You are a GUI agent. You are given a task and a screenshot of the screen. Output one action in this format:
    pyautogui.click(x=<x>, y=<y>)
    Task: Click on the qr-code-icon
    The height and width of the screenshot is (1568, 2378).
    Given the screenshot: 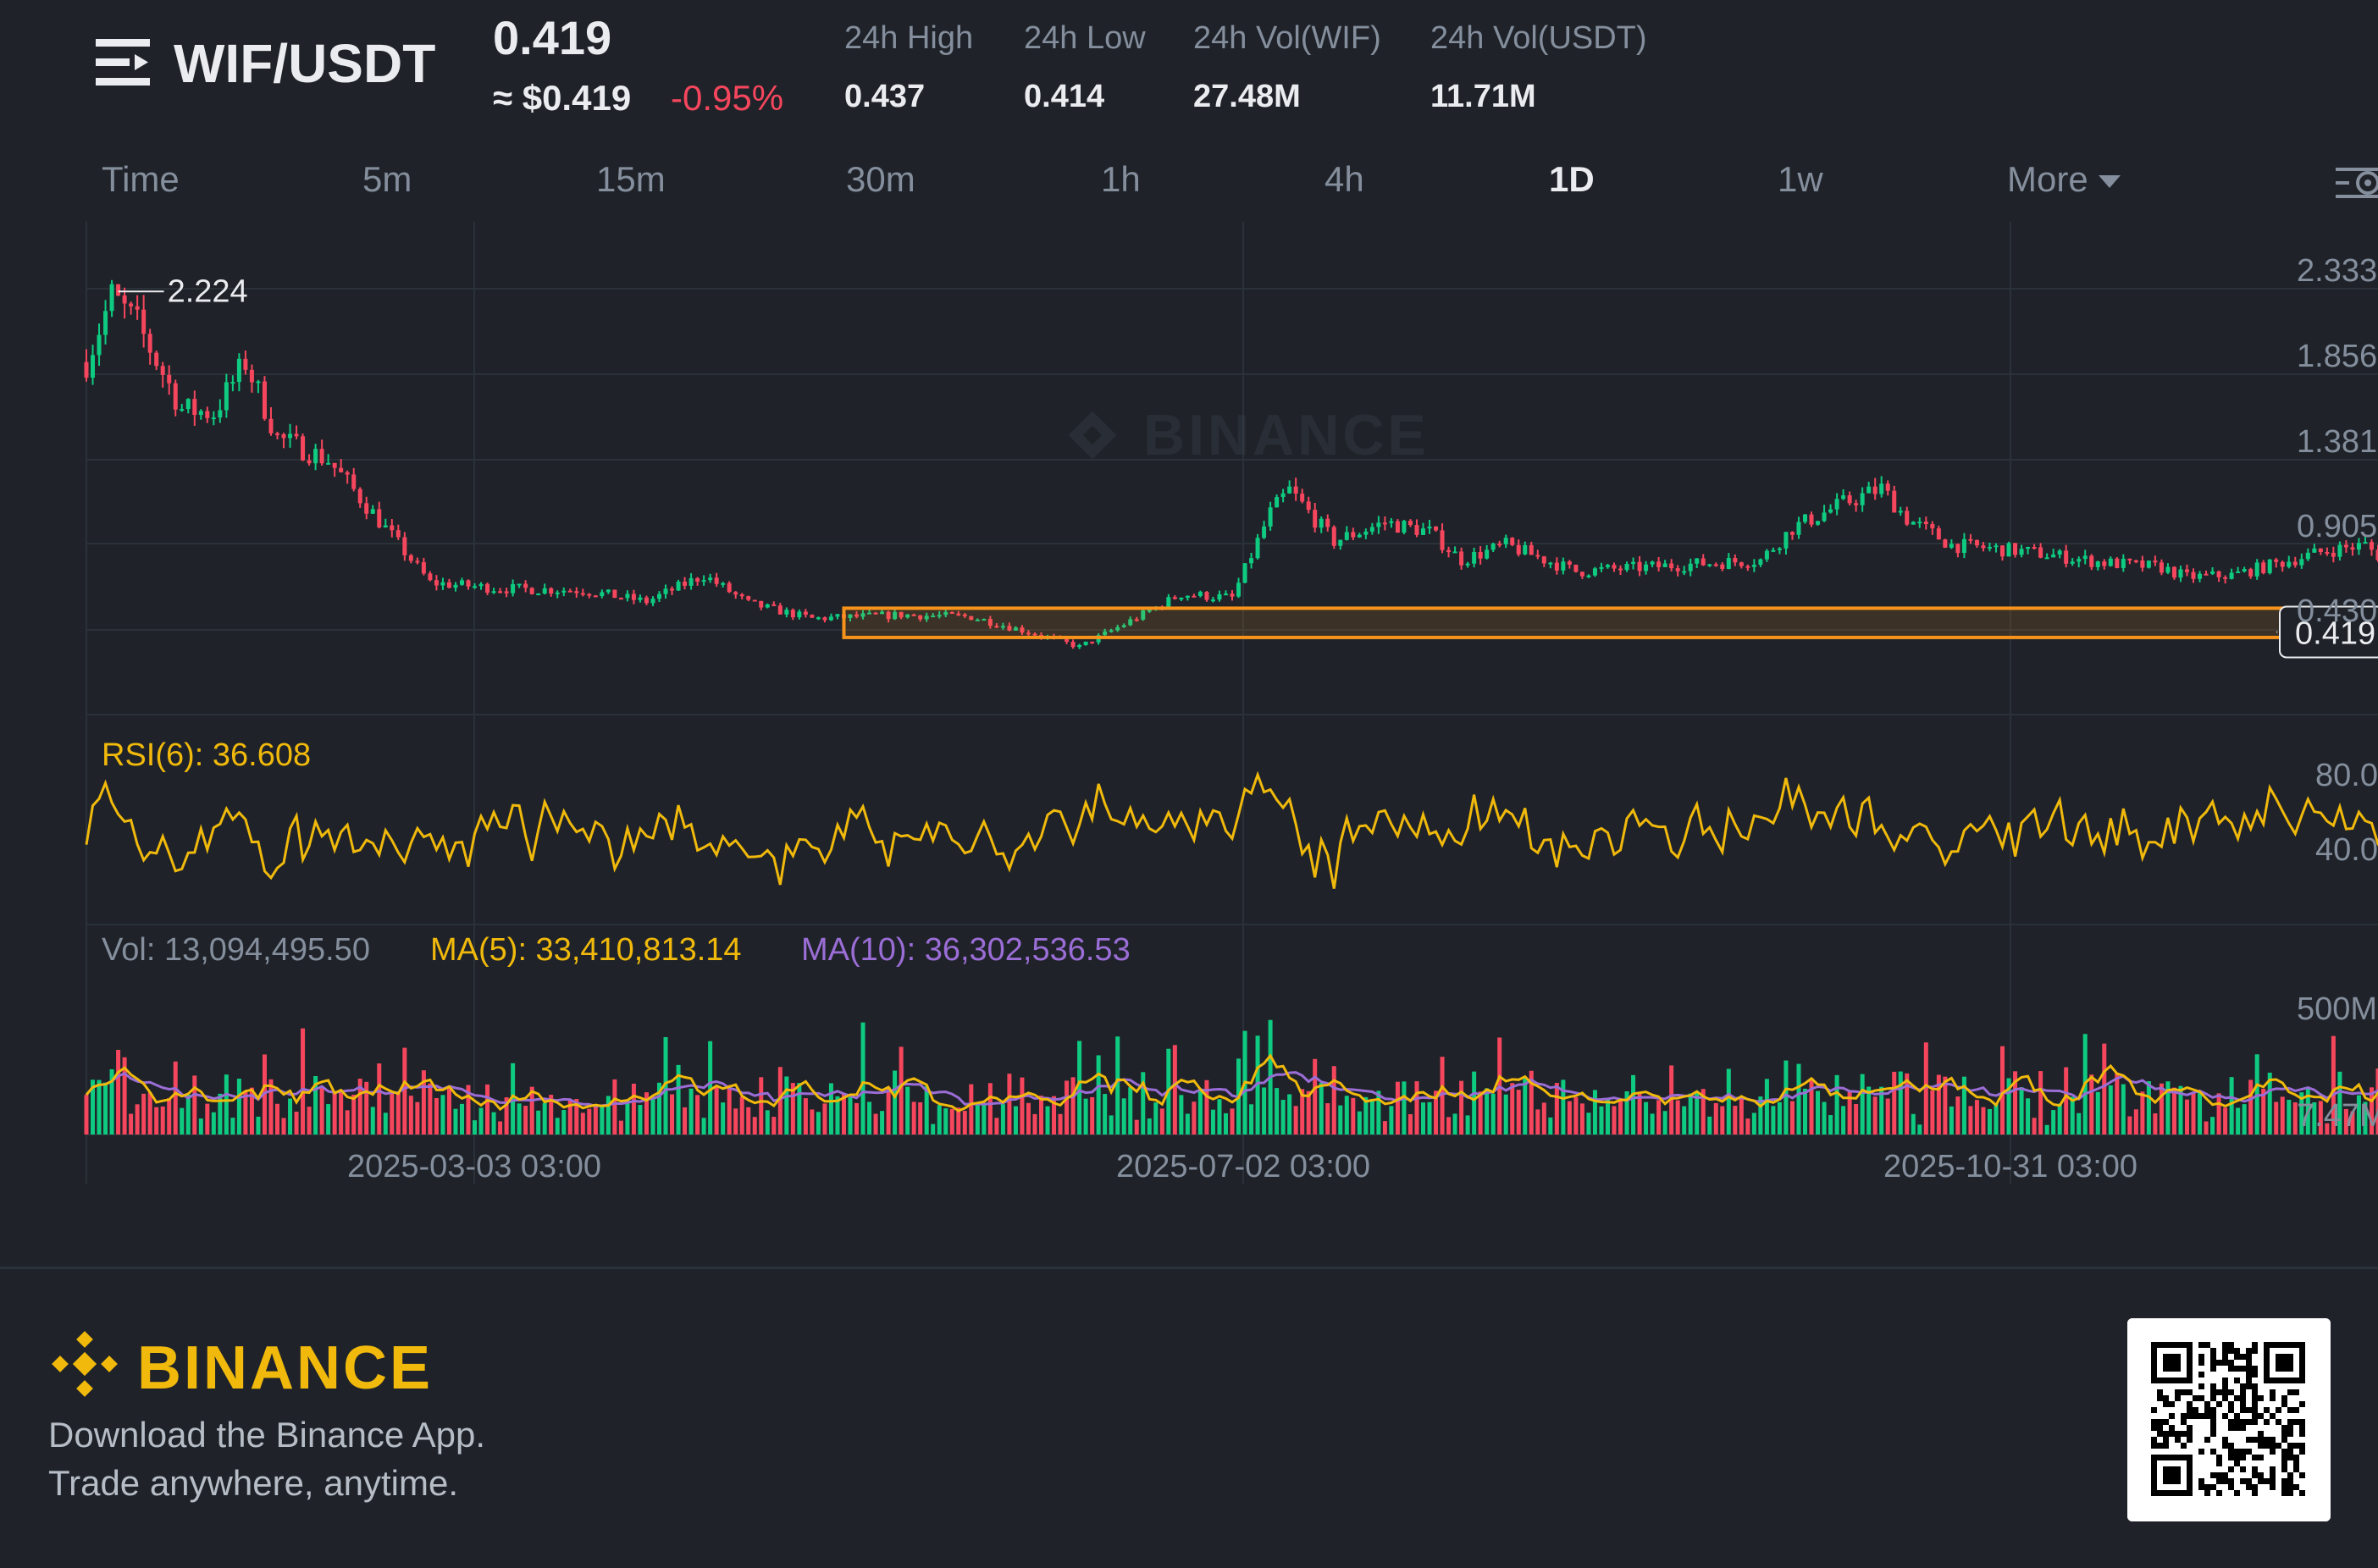 What is the action you would take?
    pyautogui.click(x=2229, y=1419)
    